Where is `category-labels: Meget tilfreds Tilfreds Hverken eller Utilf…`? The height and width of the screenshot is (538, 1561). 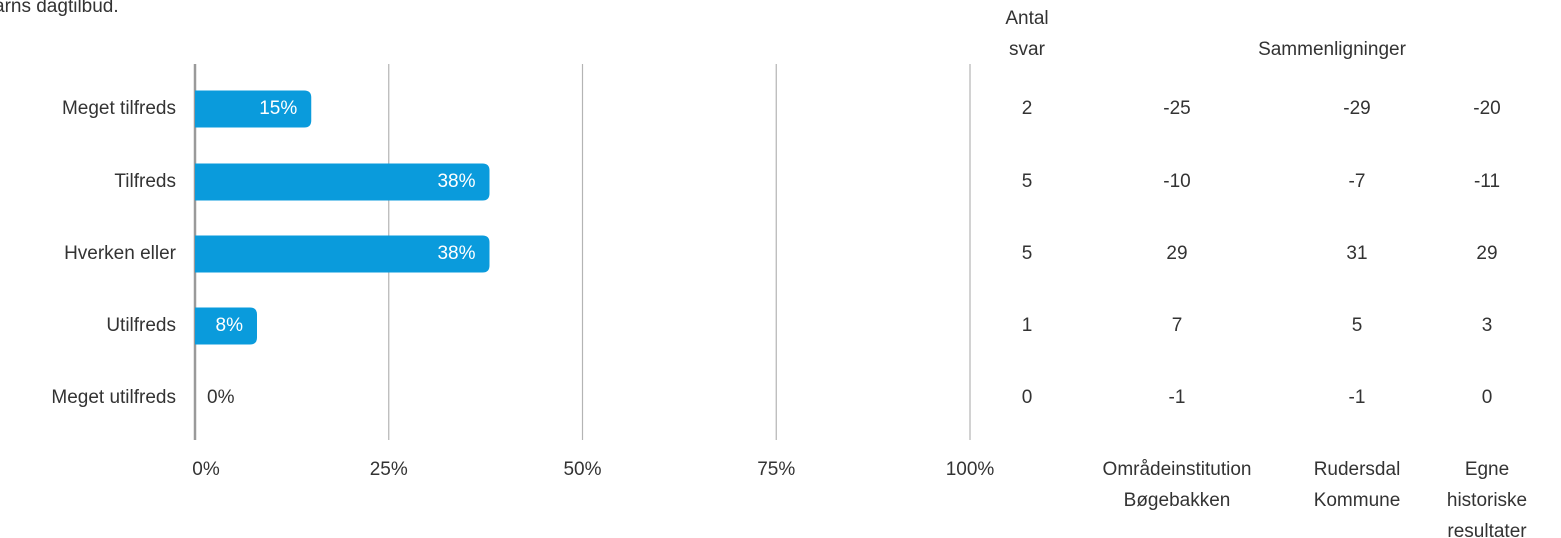 category-labels: Meget tilfreds Tilfreds Hverken eller Utilf… is located at coordinates (113, 253).